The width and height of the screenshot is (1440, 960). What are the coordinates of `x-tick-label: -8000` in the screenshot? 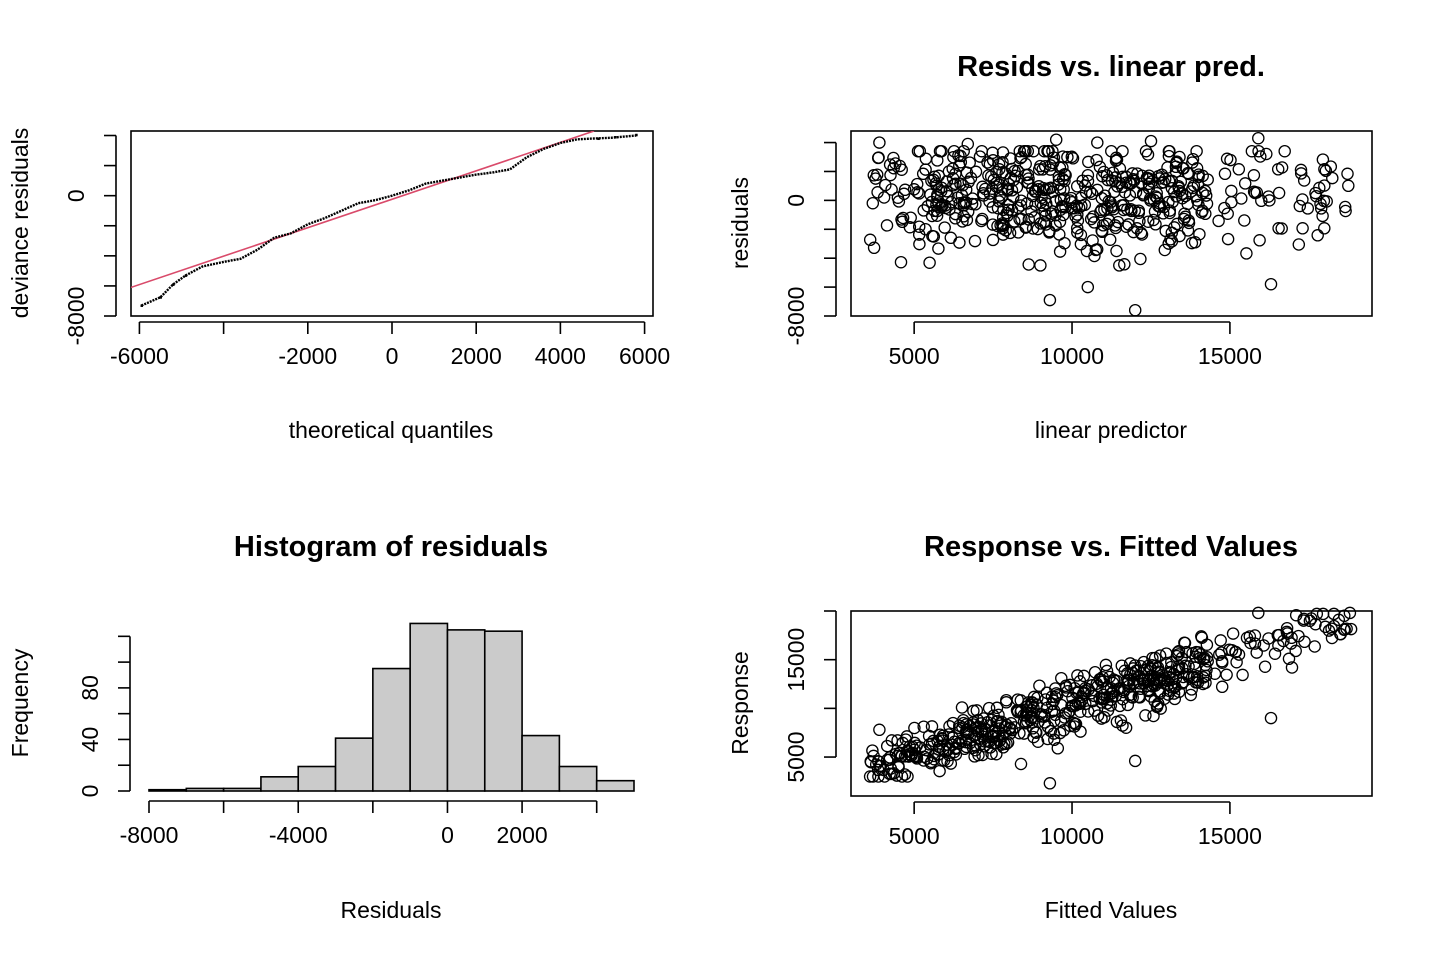 It's located at (149, 835).